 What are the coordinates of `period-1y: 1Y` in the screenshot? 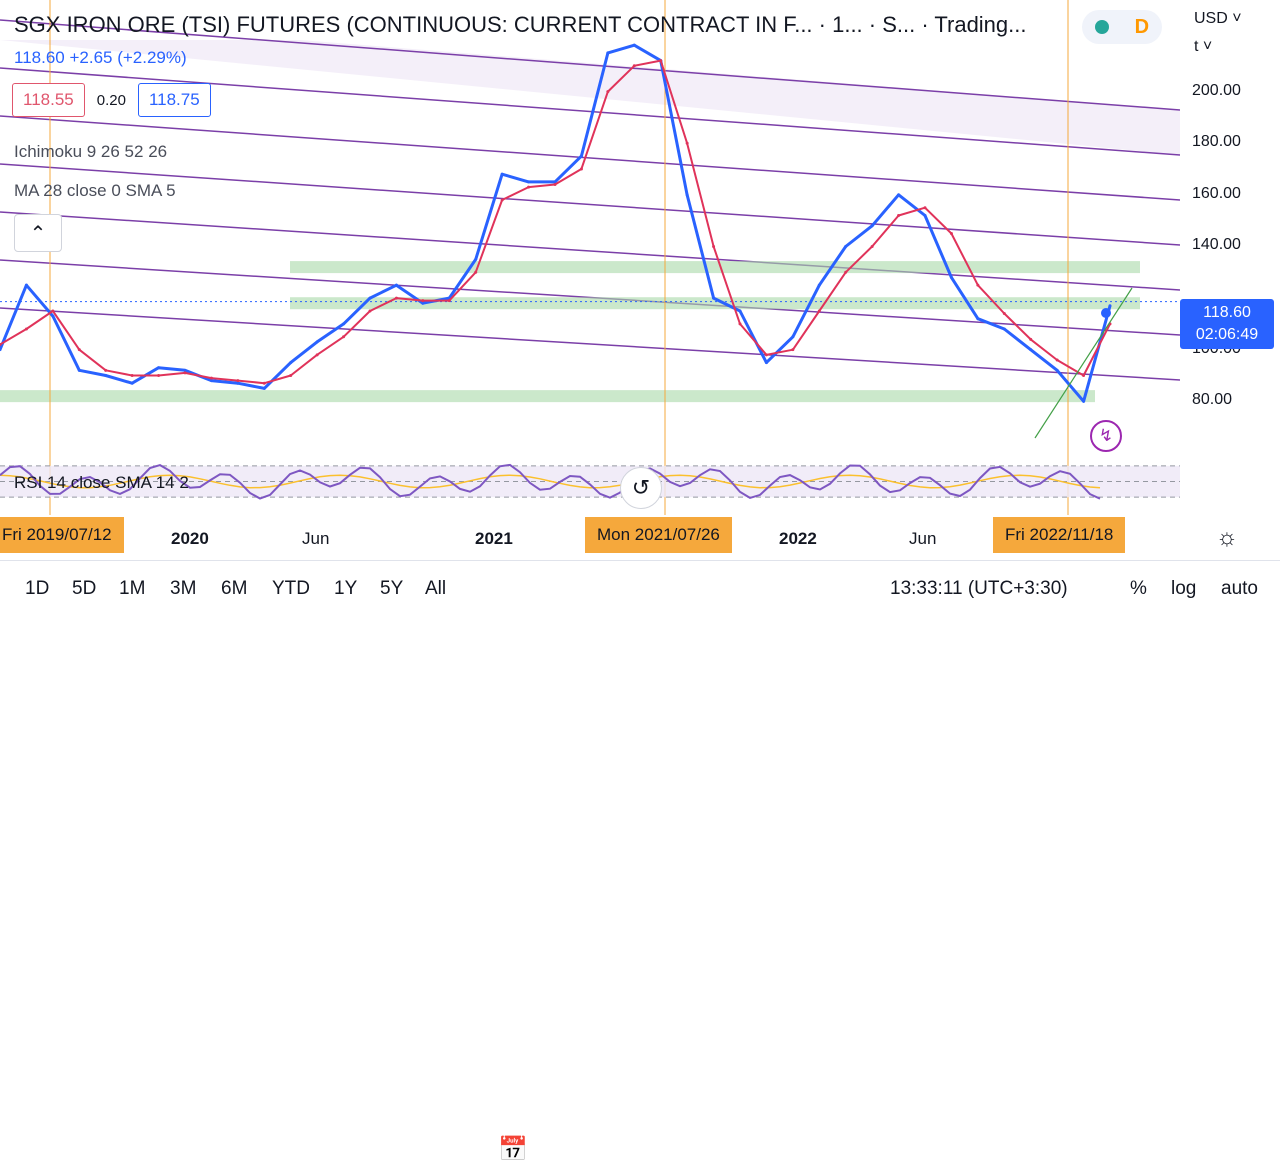 It's located at (346, 588).